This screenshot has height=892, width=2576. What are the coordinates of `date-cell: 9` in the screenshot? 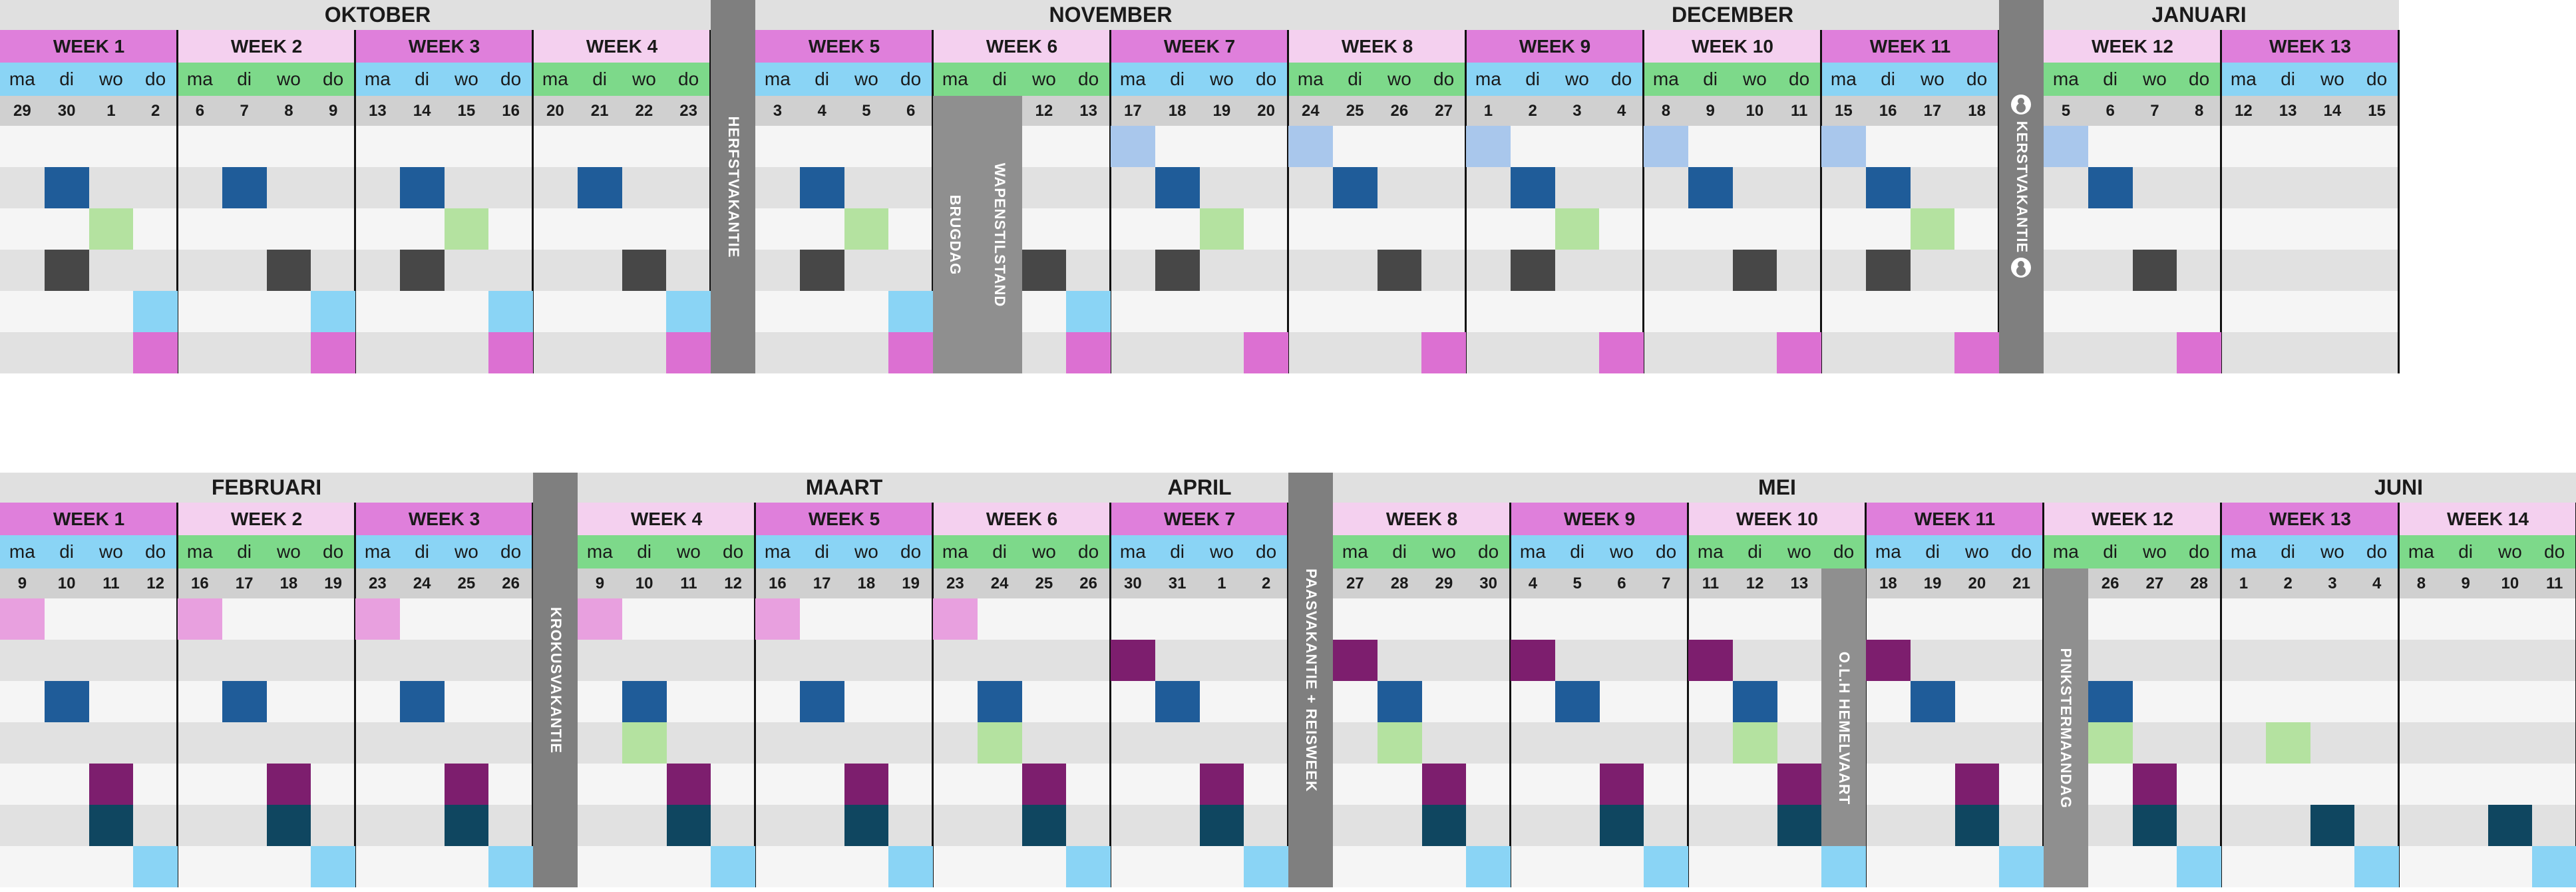 It's located at (333, 111).